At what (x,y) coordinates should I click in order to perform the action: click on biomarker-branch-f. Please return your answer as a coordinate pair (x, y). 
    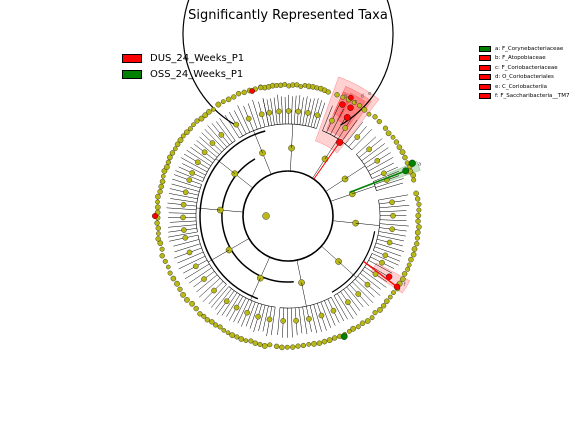
    Looking at the image, I should click on (380, 274).